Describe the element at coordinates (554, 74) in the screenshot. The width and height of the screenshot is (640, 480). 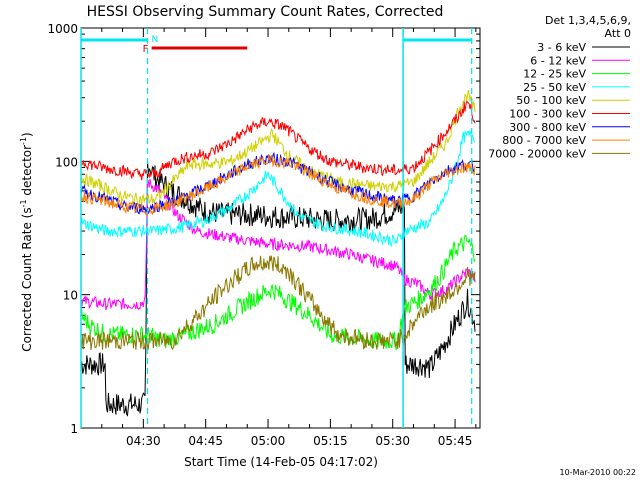
I see `legend-label: 12 - 25 keV` at that location.